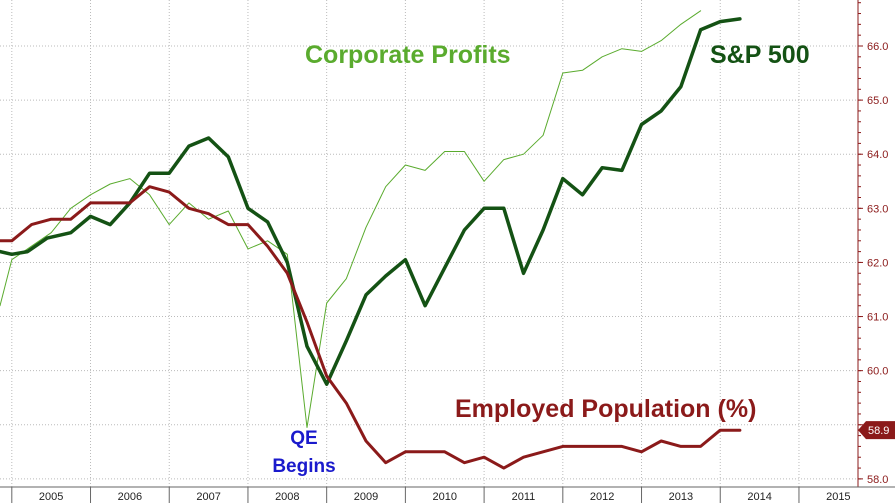 The width and height of the screenshot is (895, 503). I want to click on y-tick-label: 60.0, so click(877, 372).